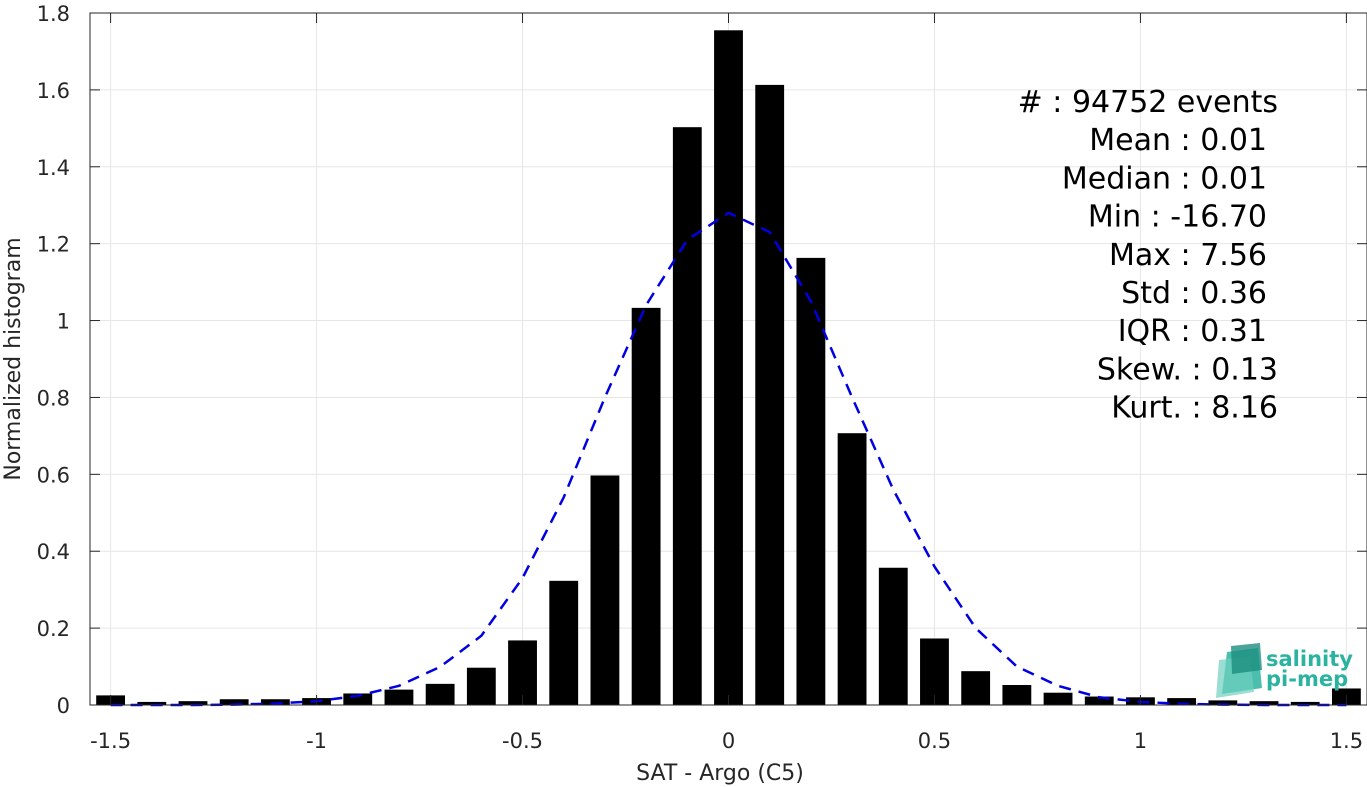 The height and width of the screenshot is (787, 1367). I want to click on x-tick-label: -1.5, so click(110, 741).